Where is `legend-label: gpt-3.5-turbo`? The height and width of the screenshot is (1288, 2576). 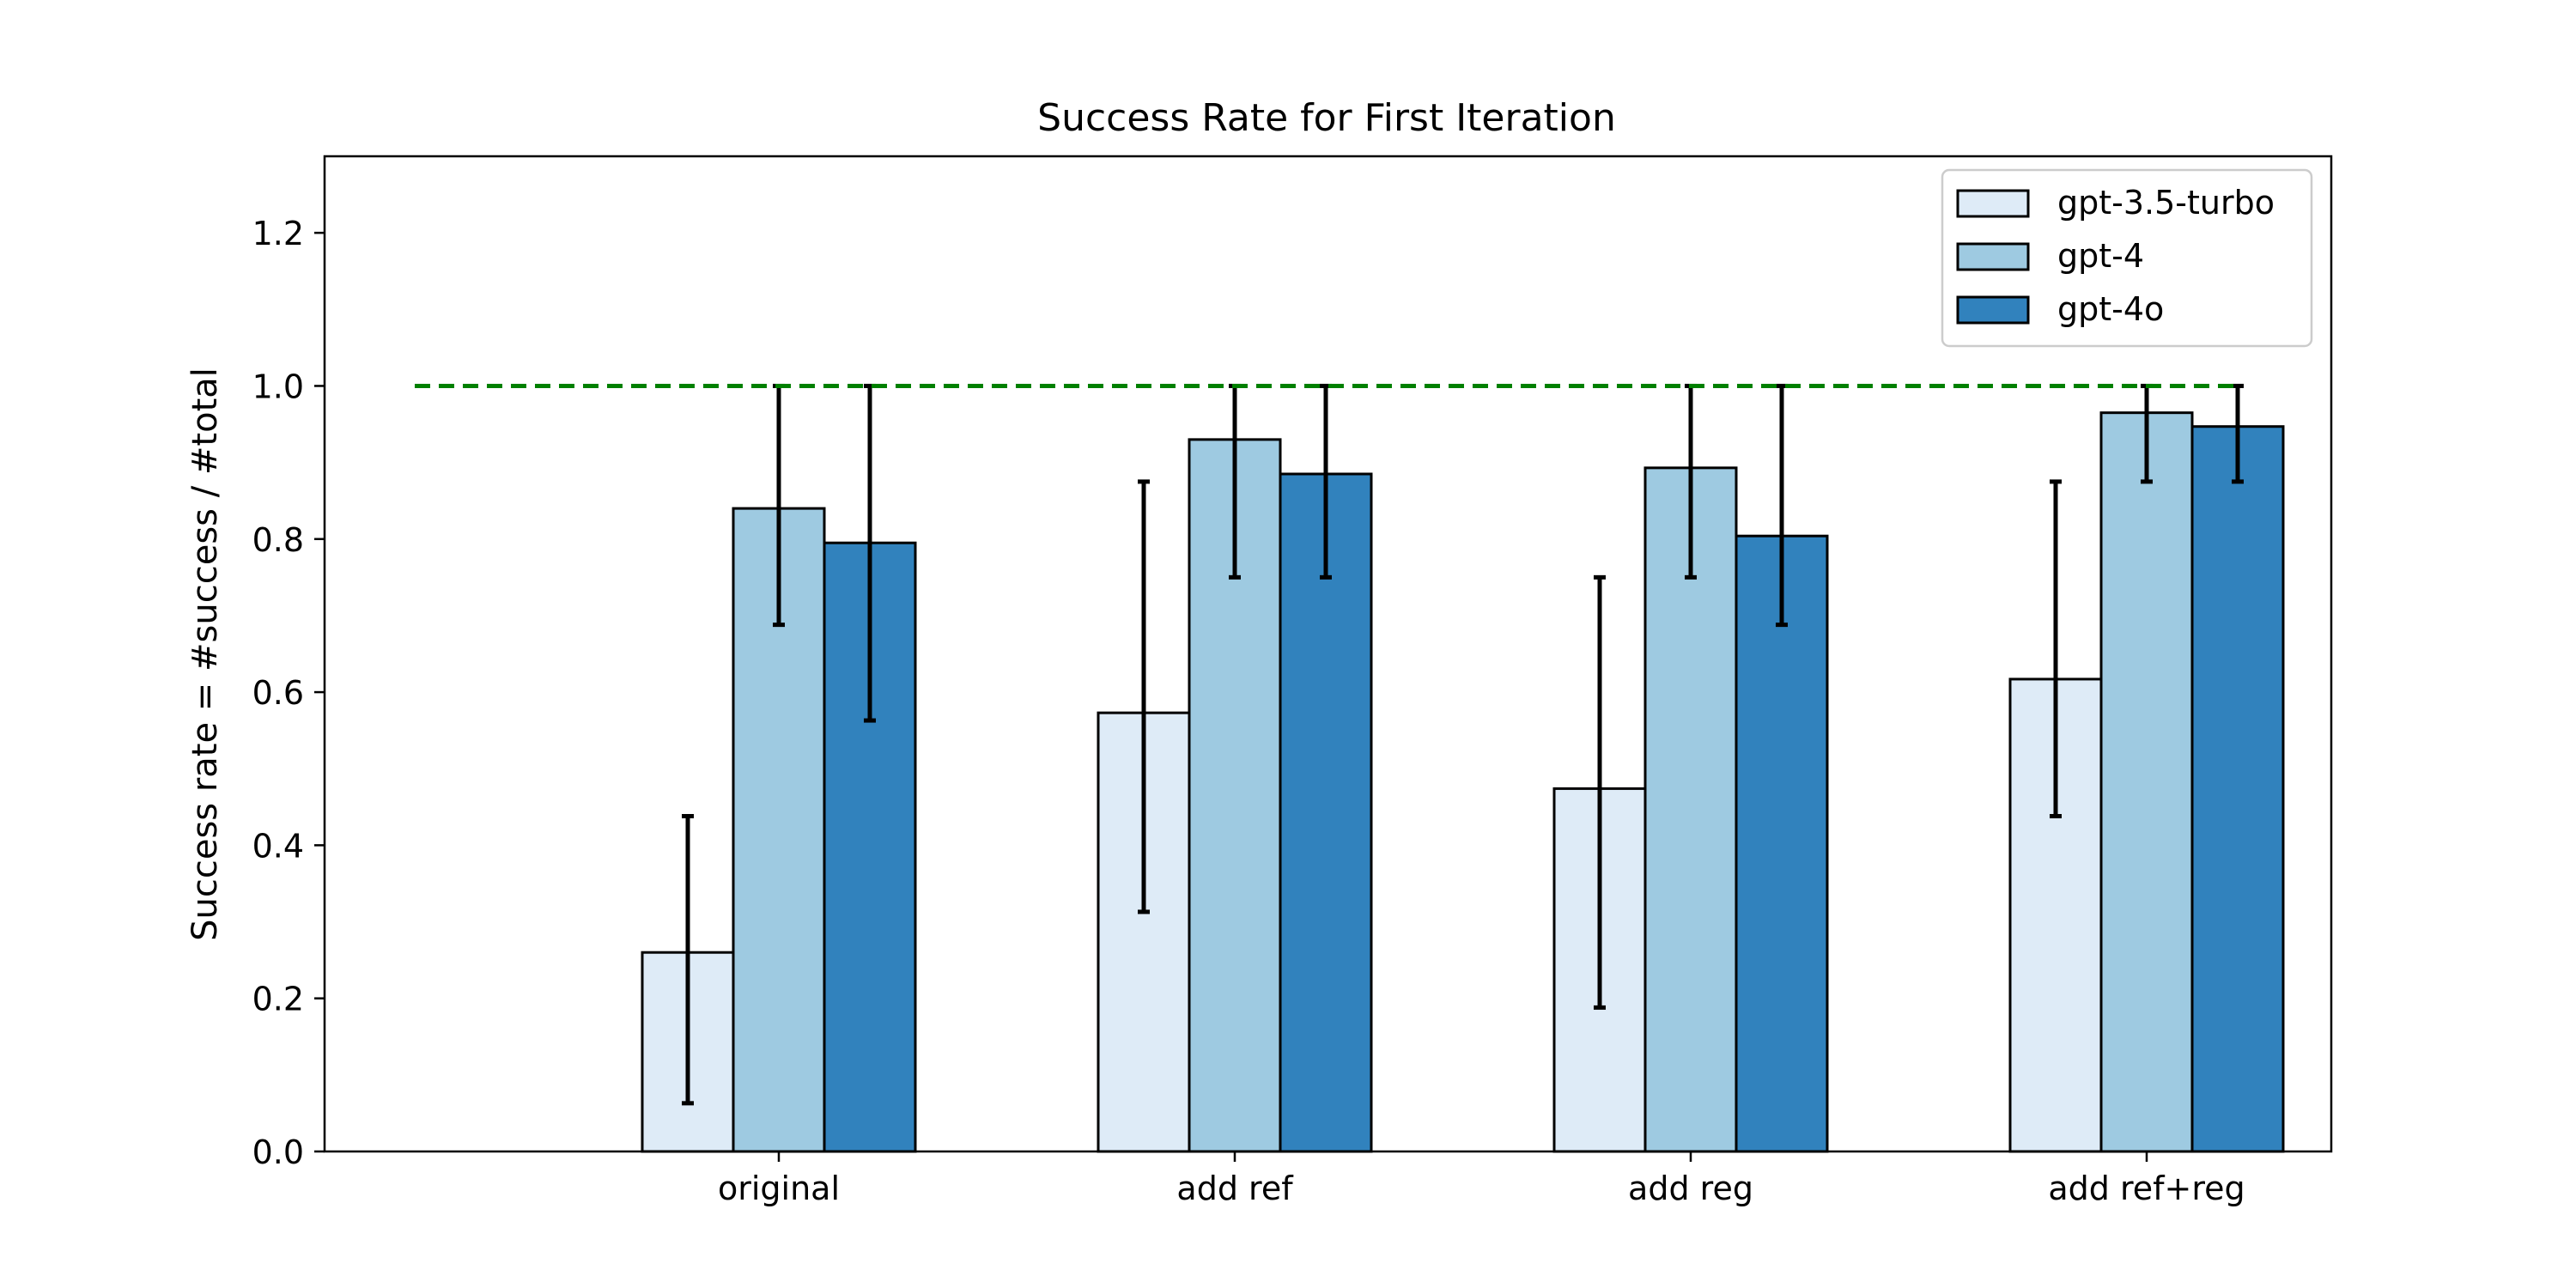 legend-label: gpt-3.5-turbo is located at coordinates (2166, 203).